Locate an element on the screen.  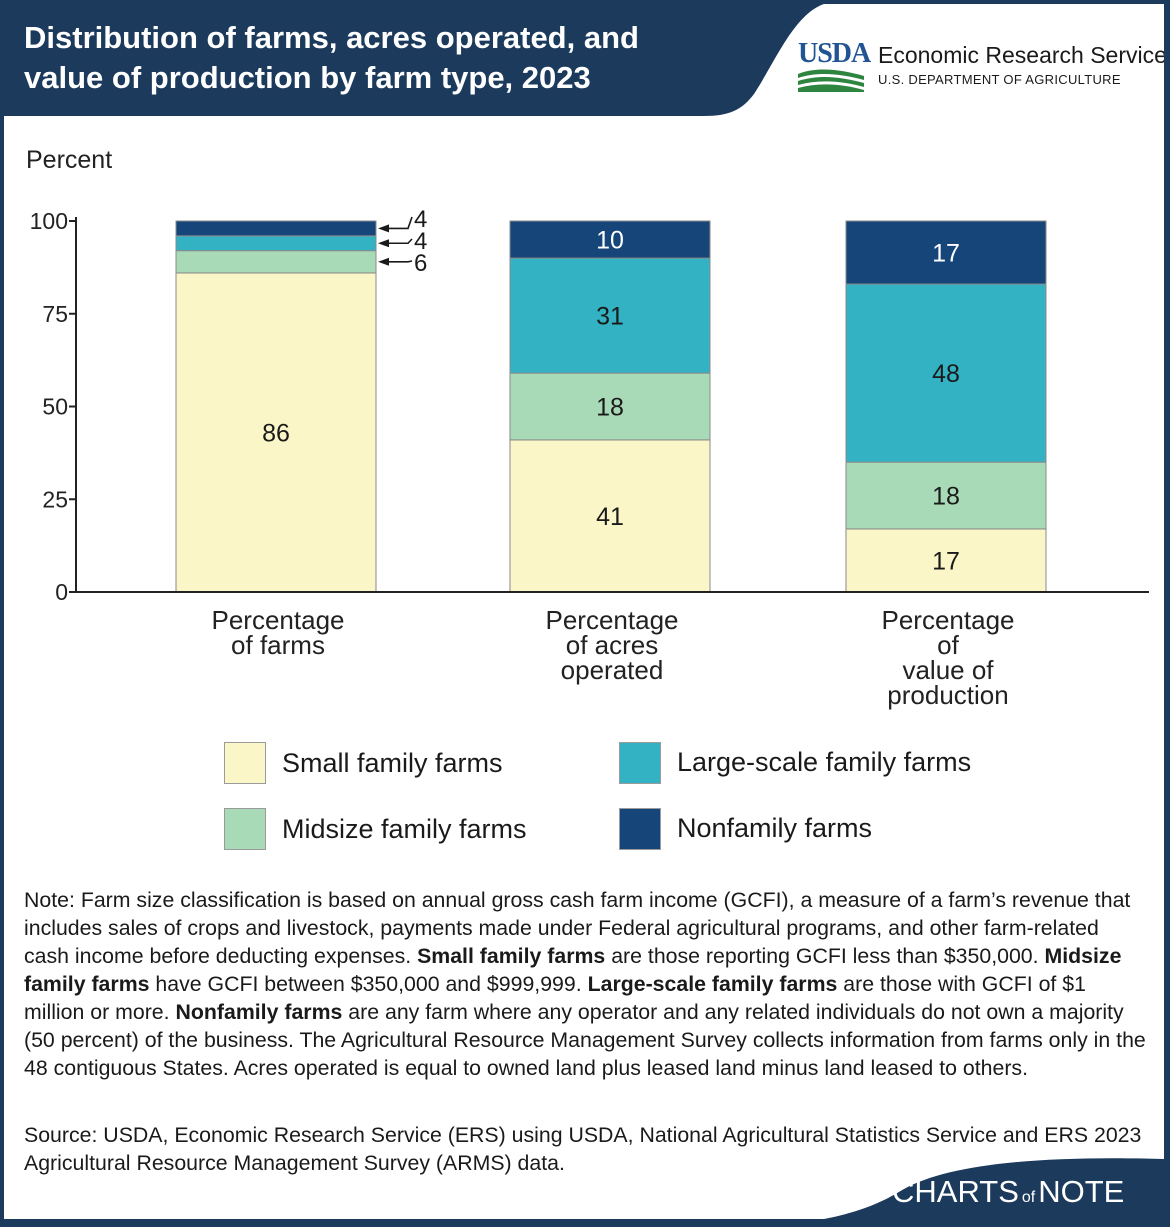
header-background is located at coordinates (414, 60).